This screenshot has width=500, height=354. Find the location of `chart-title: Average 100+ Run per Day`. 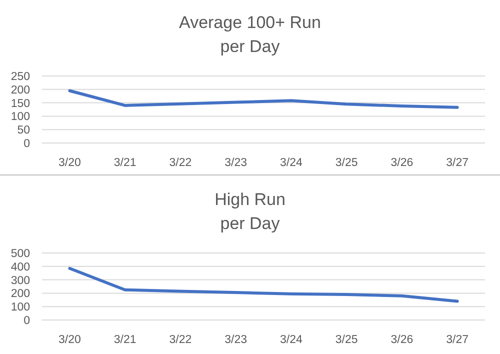

chart-title: Average 100+ Run per Day is located at coordinates (250, 34).